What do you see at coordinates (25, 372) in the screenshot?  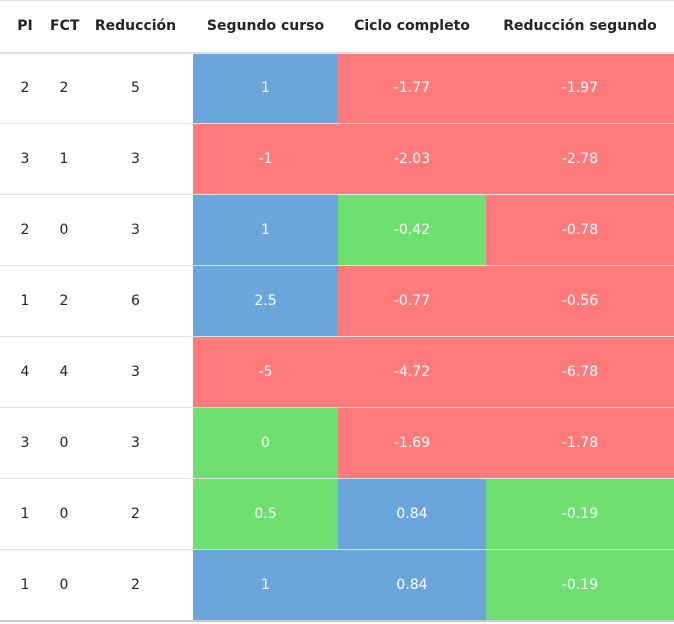 I see `pi-cell: 4` at bounding box center [25, 372].